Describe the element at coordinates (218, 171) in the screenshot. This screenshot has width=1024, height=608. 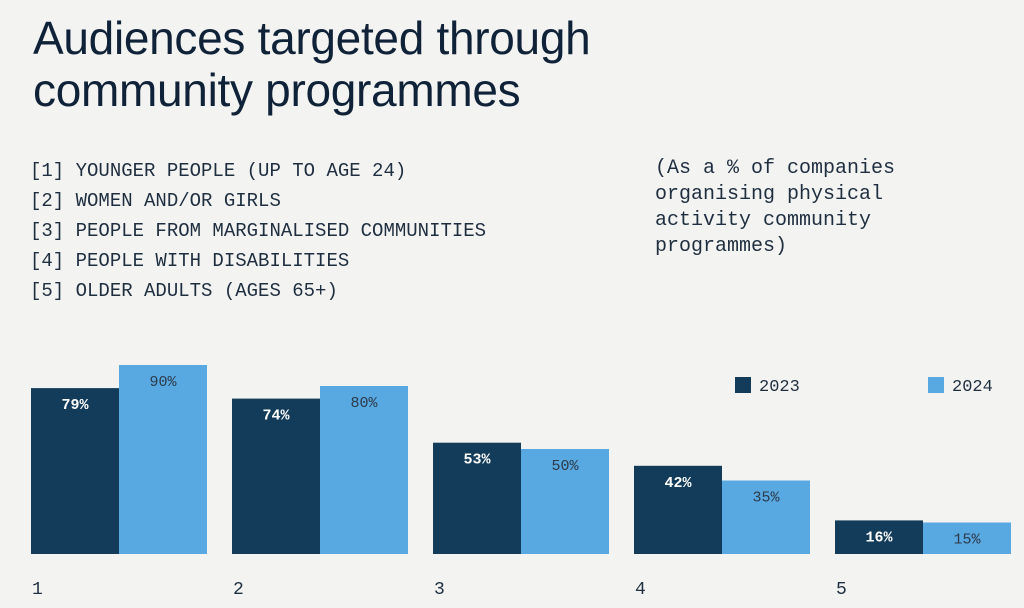
I see `audience-key-item: [1] YOUNGER PEOPLE (UP TO AGE 24)` at that location.